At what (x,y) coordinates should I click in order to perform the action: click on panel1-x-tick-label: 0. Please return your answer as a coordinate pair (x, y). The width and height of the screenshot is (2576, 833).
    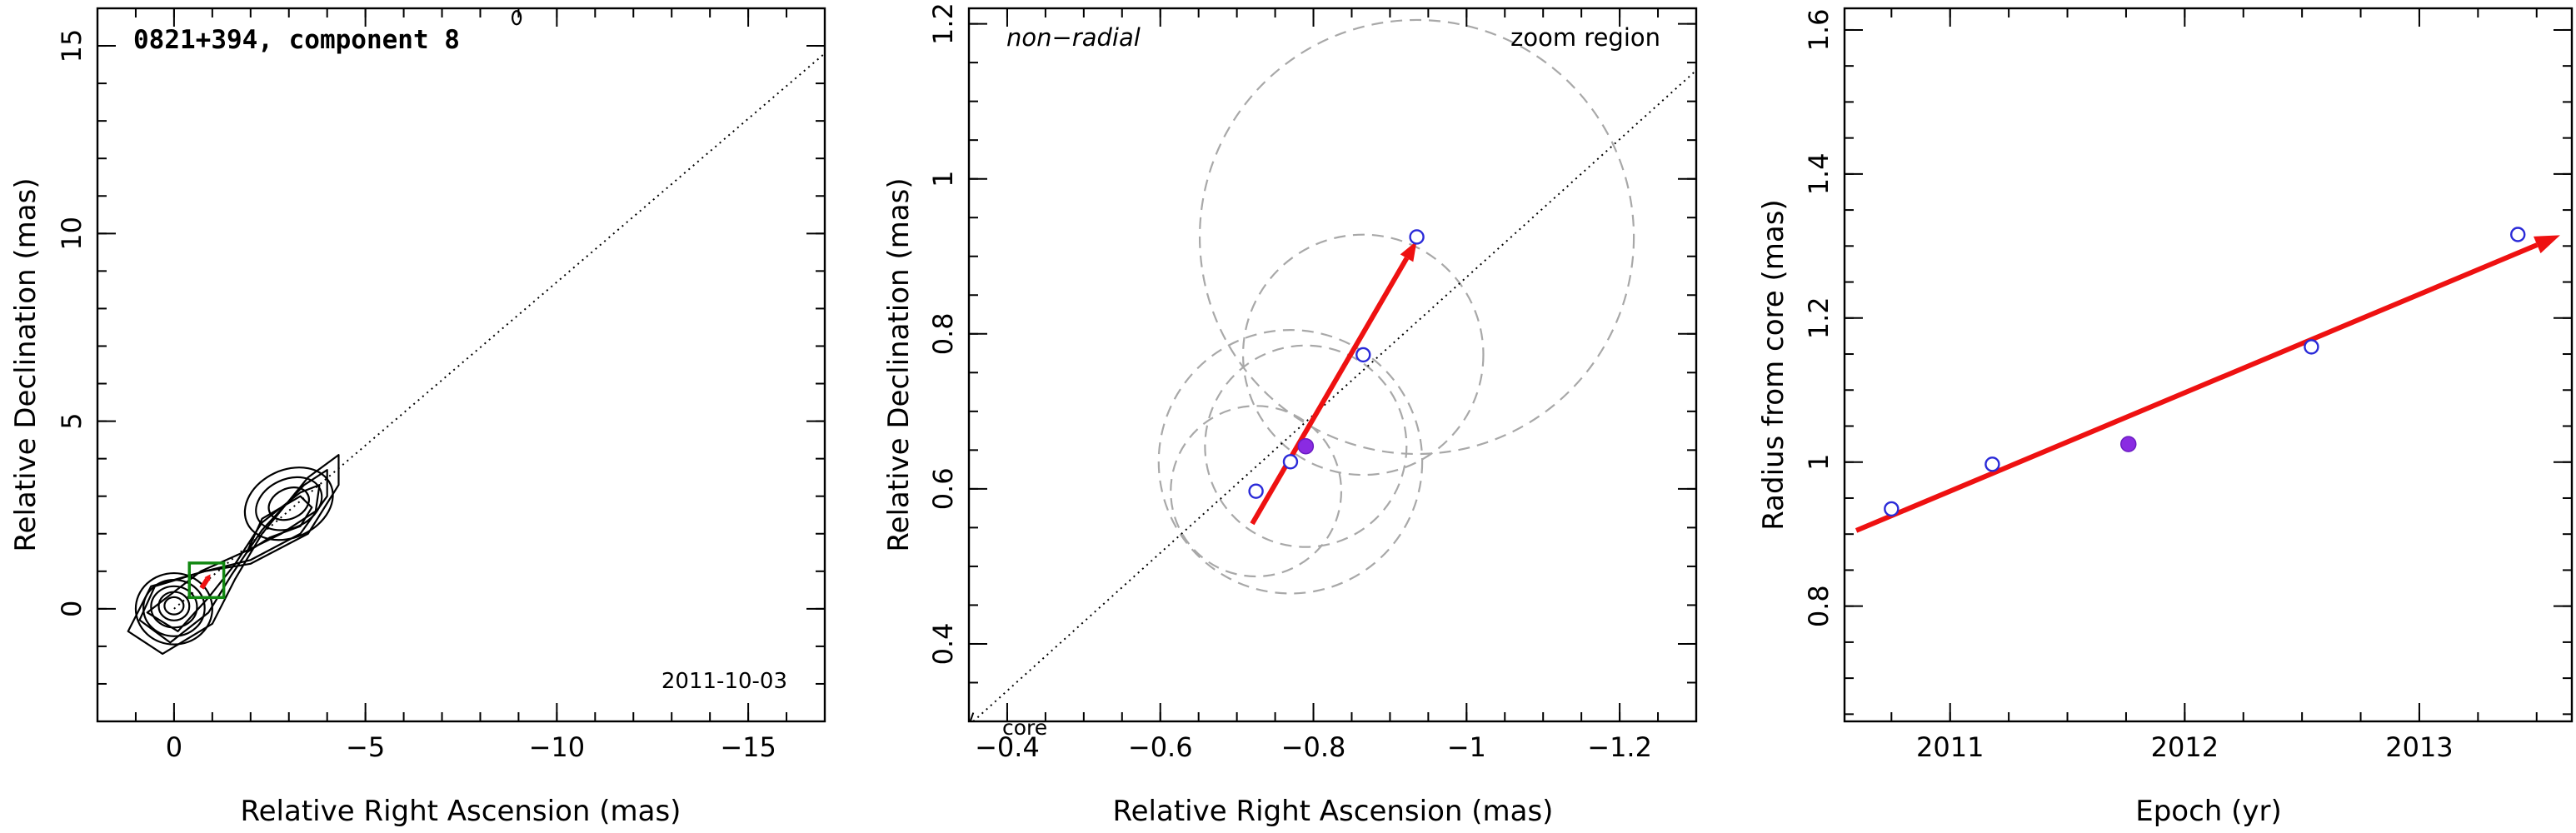
    Looking at the image, I should click on (174, 747).